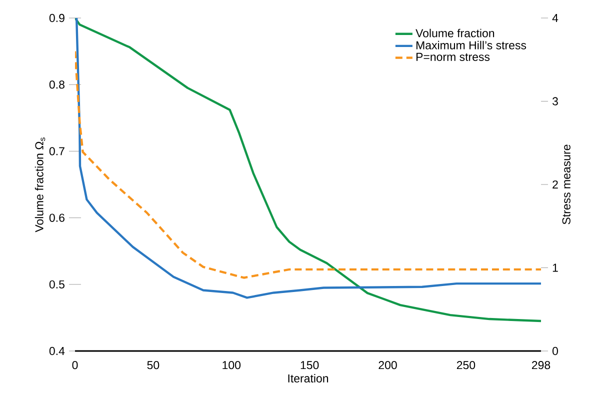  I want to click on x-tick-label: 150, so click(309, 365).